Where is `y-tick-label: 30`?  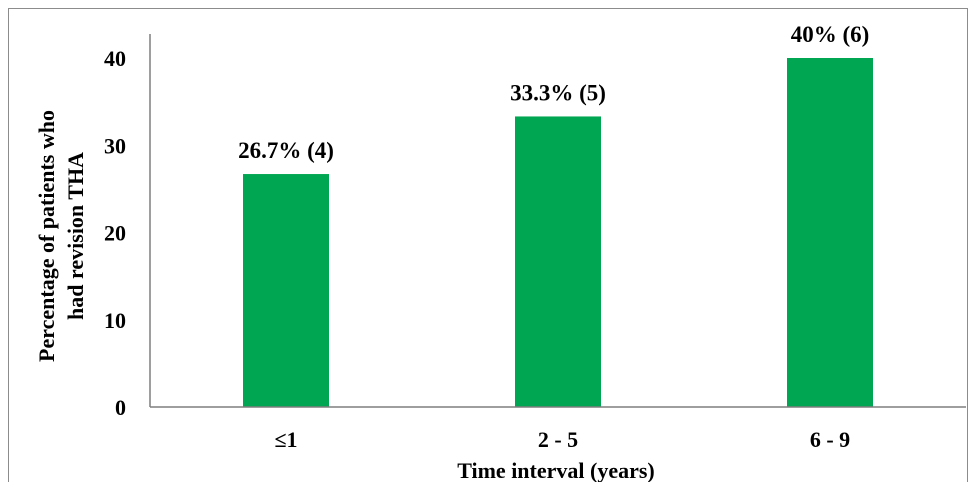
y-tick-label: 30 is located at coordinates (115, 145).